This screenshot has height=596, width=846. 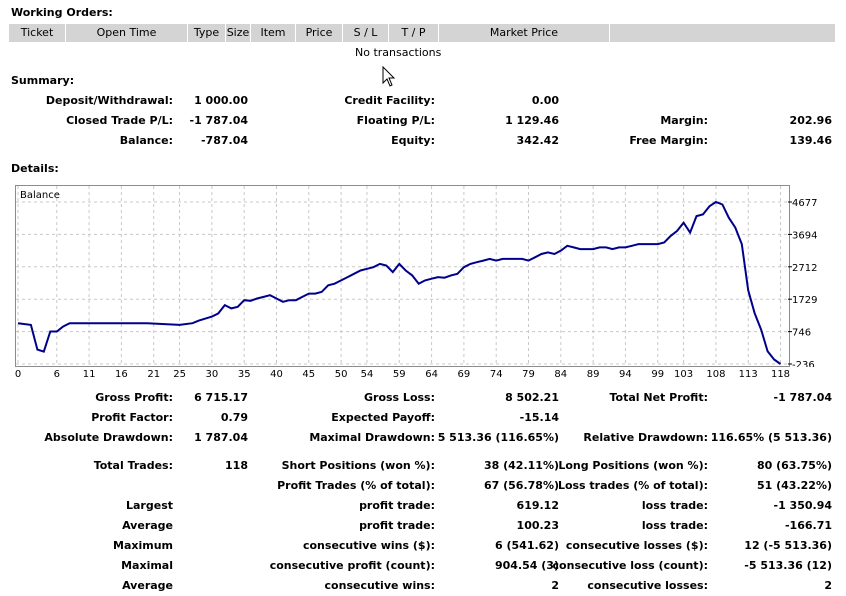 I want to click on x-tick-label: 54, so click(x=367, y=374).